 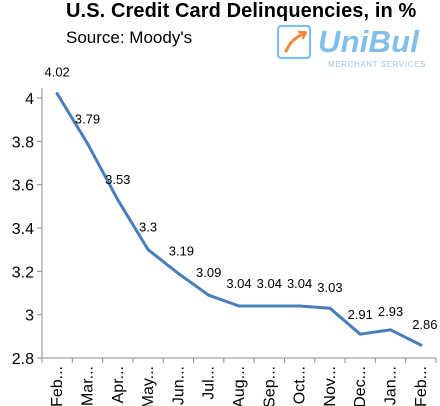 I want to click on chart-subtitle: Source: Moody's, so click(x=129, y=37).